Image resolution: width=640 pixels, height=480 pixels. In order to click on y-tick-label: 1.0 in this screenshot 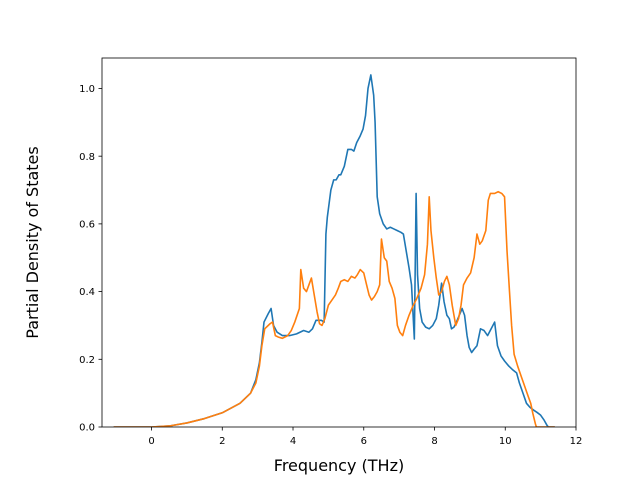, I will do `click(87, 89)`.